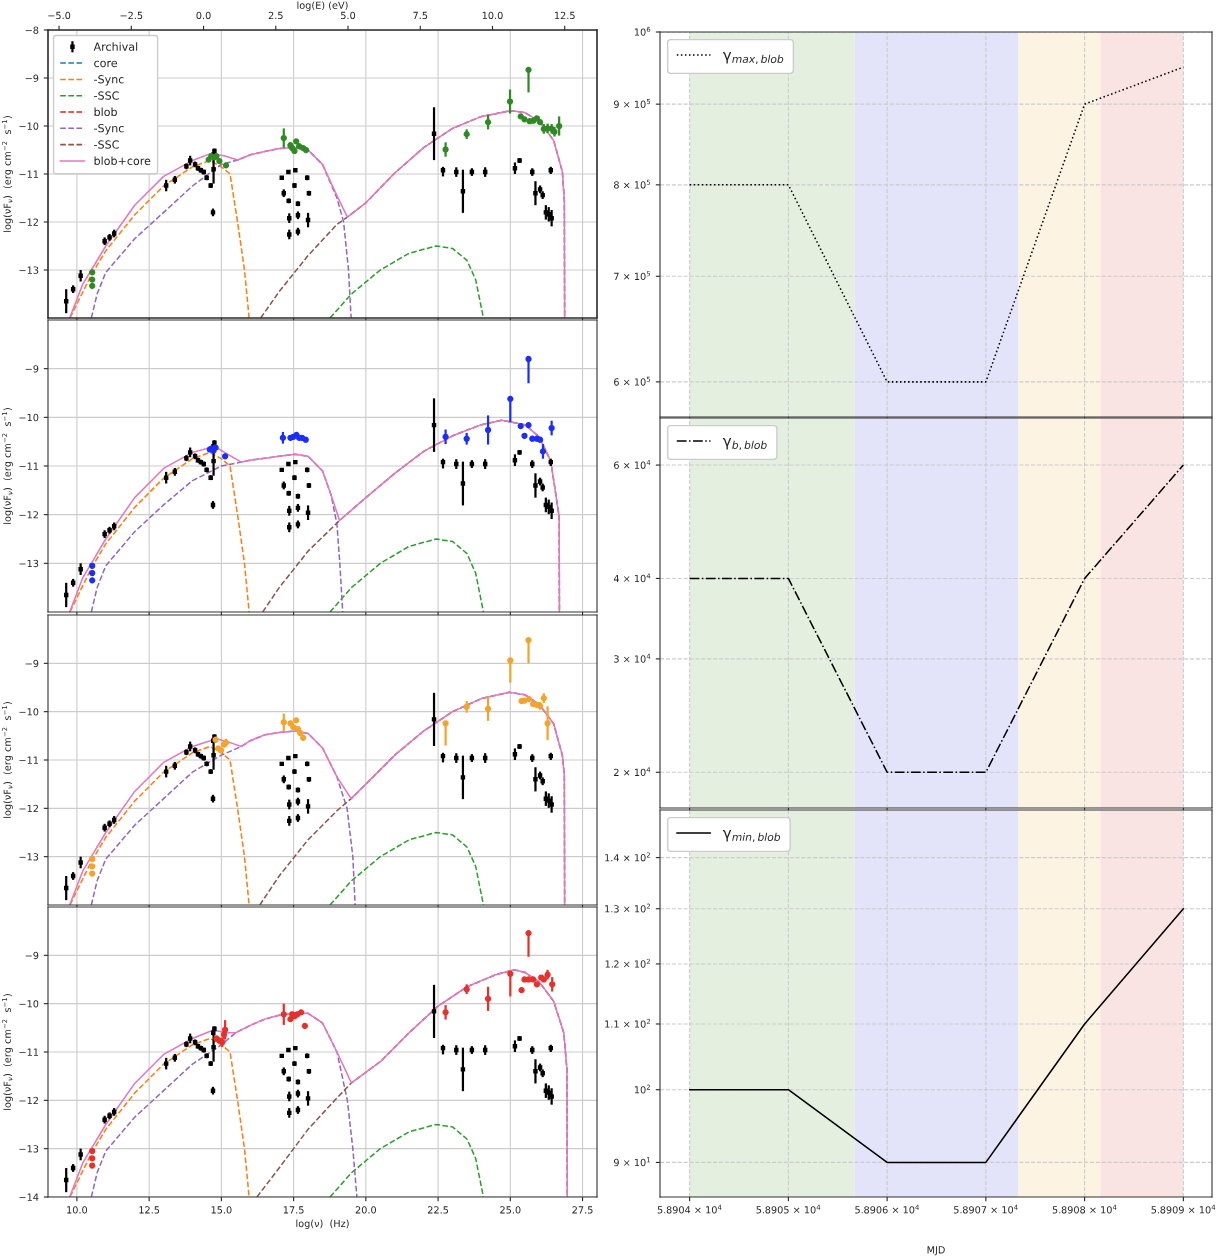 This screenshot has height=1258, width=1218. Describe the element at coordinates (642, 1089) in the screenshot. I see `y-tick-label: 10$^{2}$` at that location.